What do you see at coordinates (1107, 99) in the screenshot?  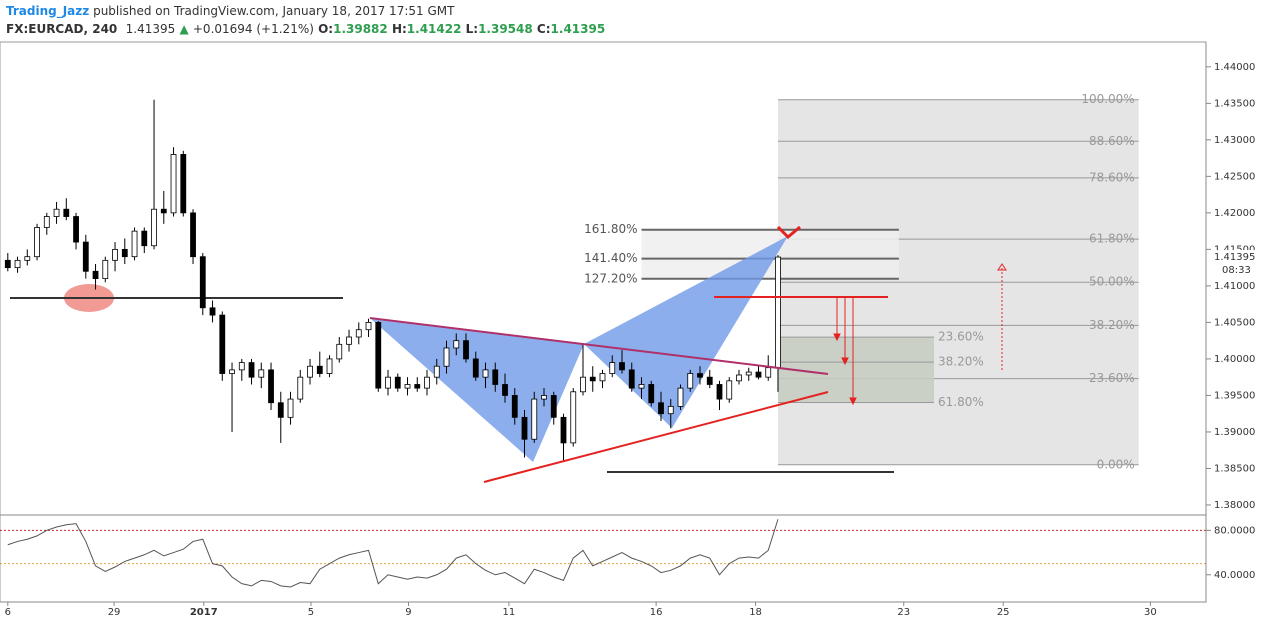 I see `fib-label: 100.00%` at bounding box center [1107, 99].